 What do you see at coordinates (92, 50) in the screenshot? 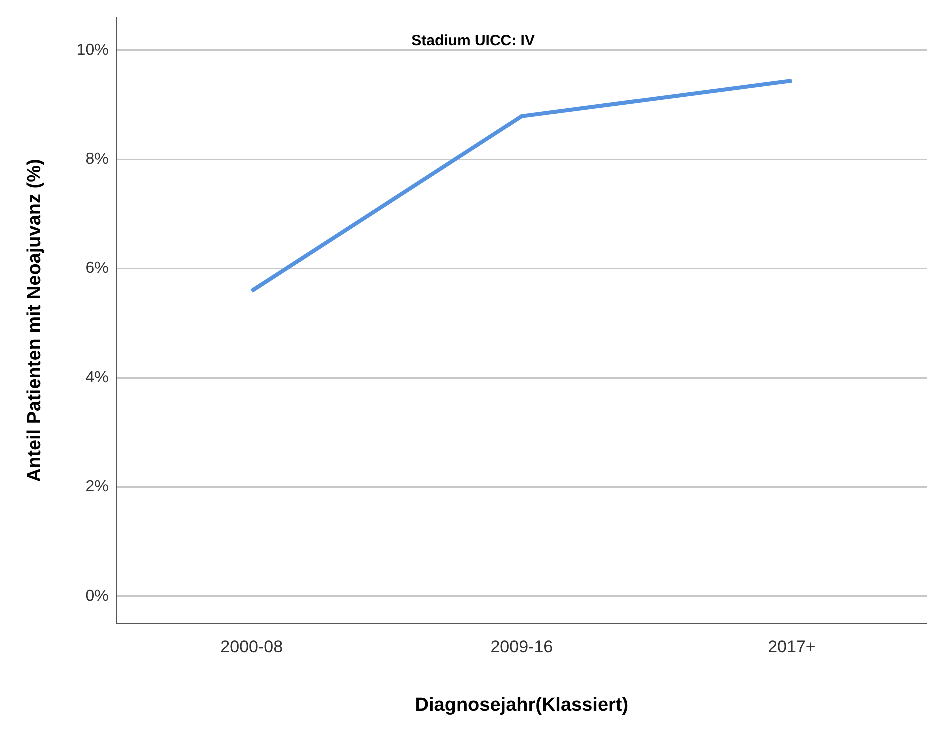
I see `y-tick-label: 10%` at bounding box center [92, 50].